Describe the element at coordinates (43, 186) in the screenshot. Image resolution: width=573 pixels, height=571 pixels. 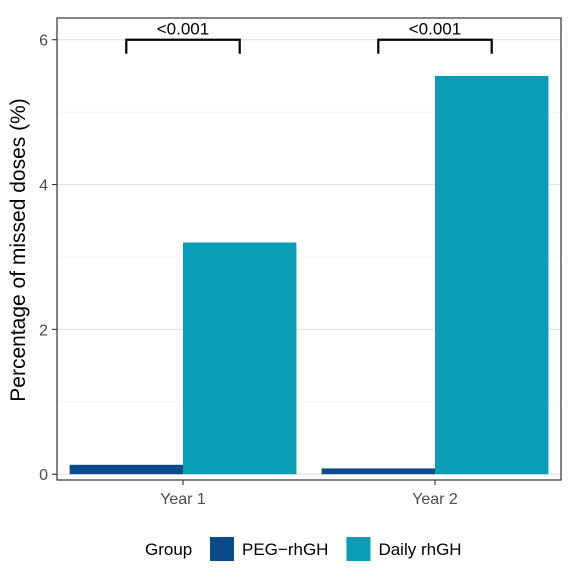
I see `y-tick-label: 4` at that location.